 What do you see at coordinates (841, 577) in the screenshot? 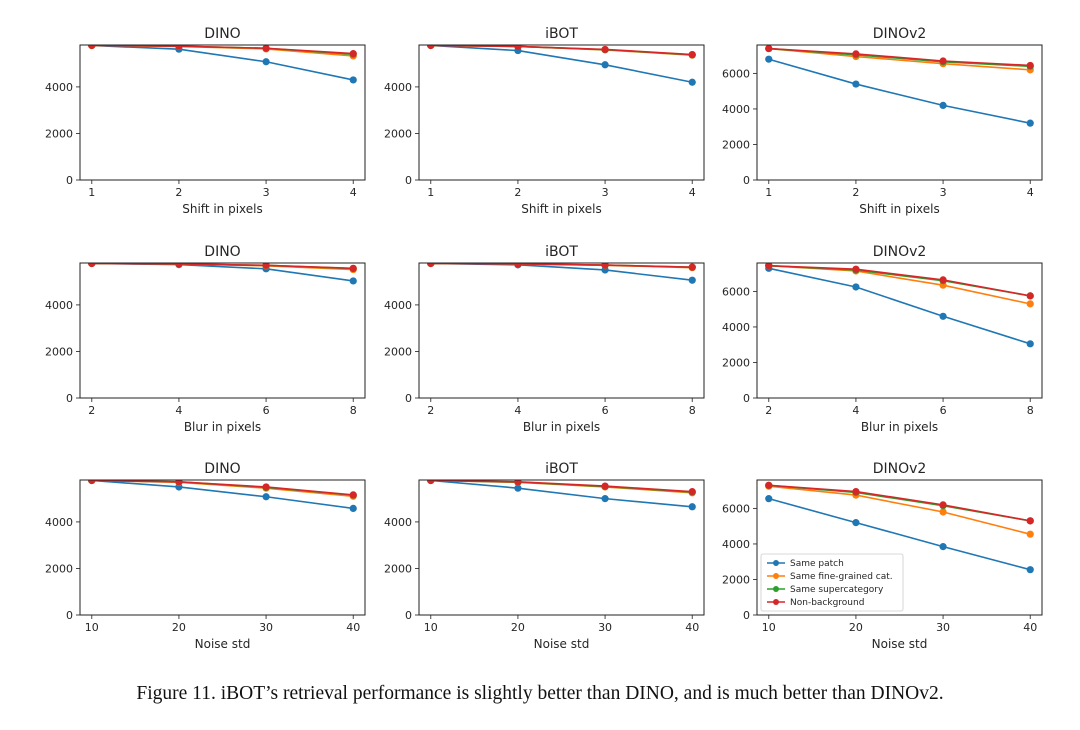
I see `legend-label-same-fine-grained-cat: Same fine-grained cat.` at bounding box center [841, 577].